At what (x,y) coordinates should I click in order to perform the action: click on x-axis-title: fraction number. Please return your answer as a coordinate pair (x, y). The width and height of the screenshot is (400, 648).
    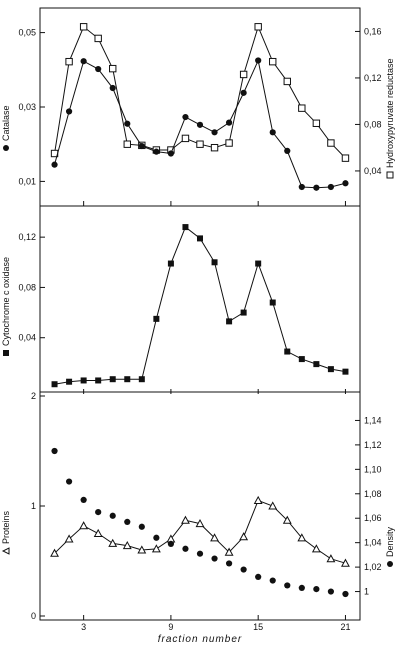
    Looking at the image, I should click on (200, 639).